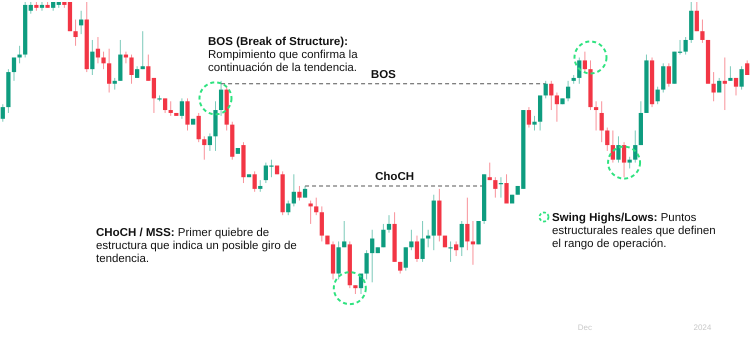  What do you see at coordinates (383, 74) in the screenshot?
I see `ref-line-label: BOS` at bounding box center [383, 74].